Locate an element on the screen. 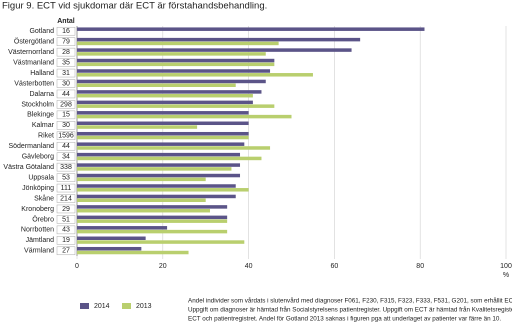 The height and width of the screenshot is (326, 512). category-label: Västernorrland is located at coordinates (31, 52).